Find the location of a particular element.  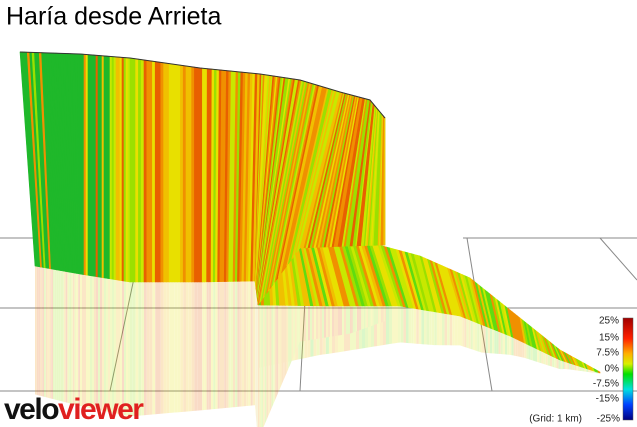

legend-label: 0% is located at coordinates (612, 369).